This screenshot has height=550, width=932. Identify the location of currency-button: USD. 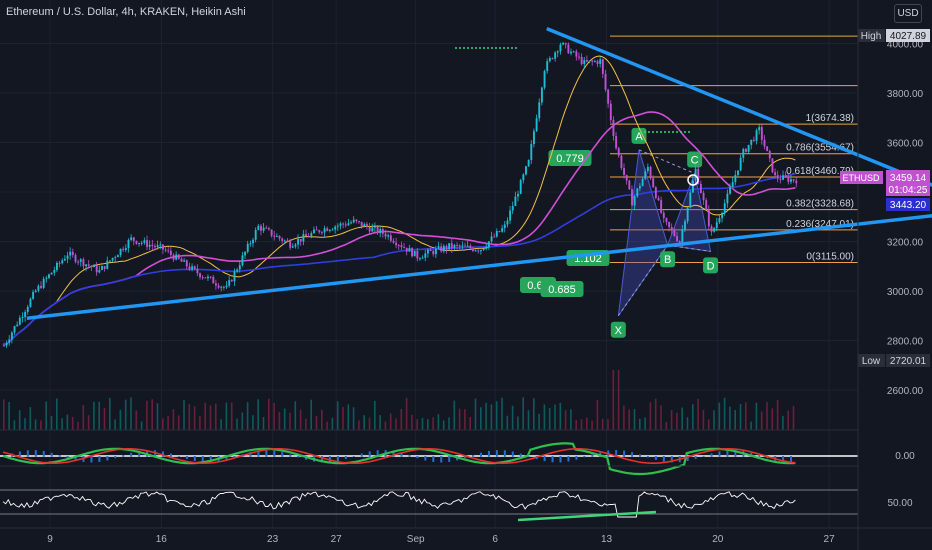
(908, 13).